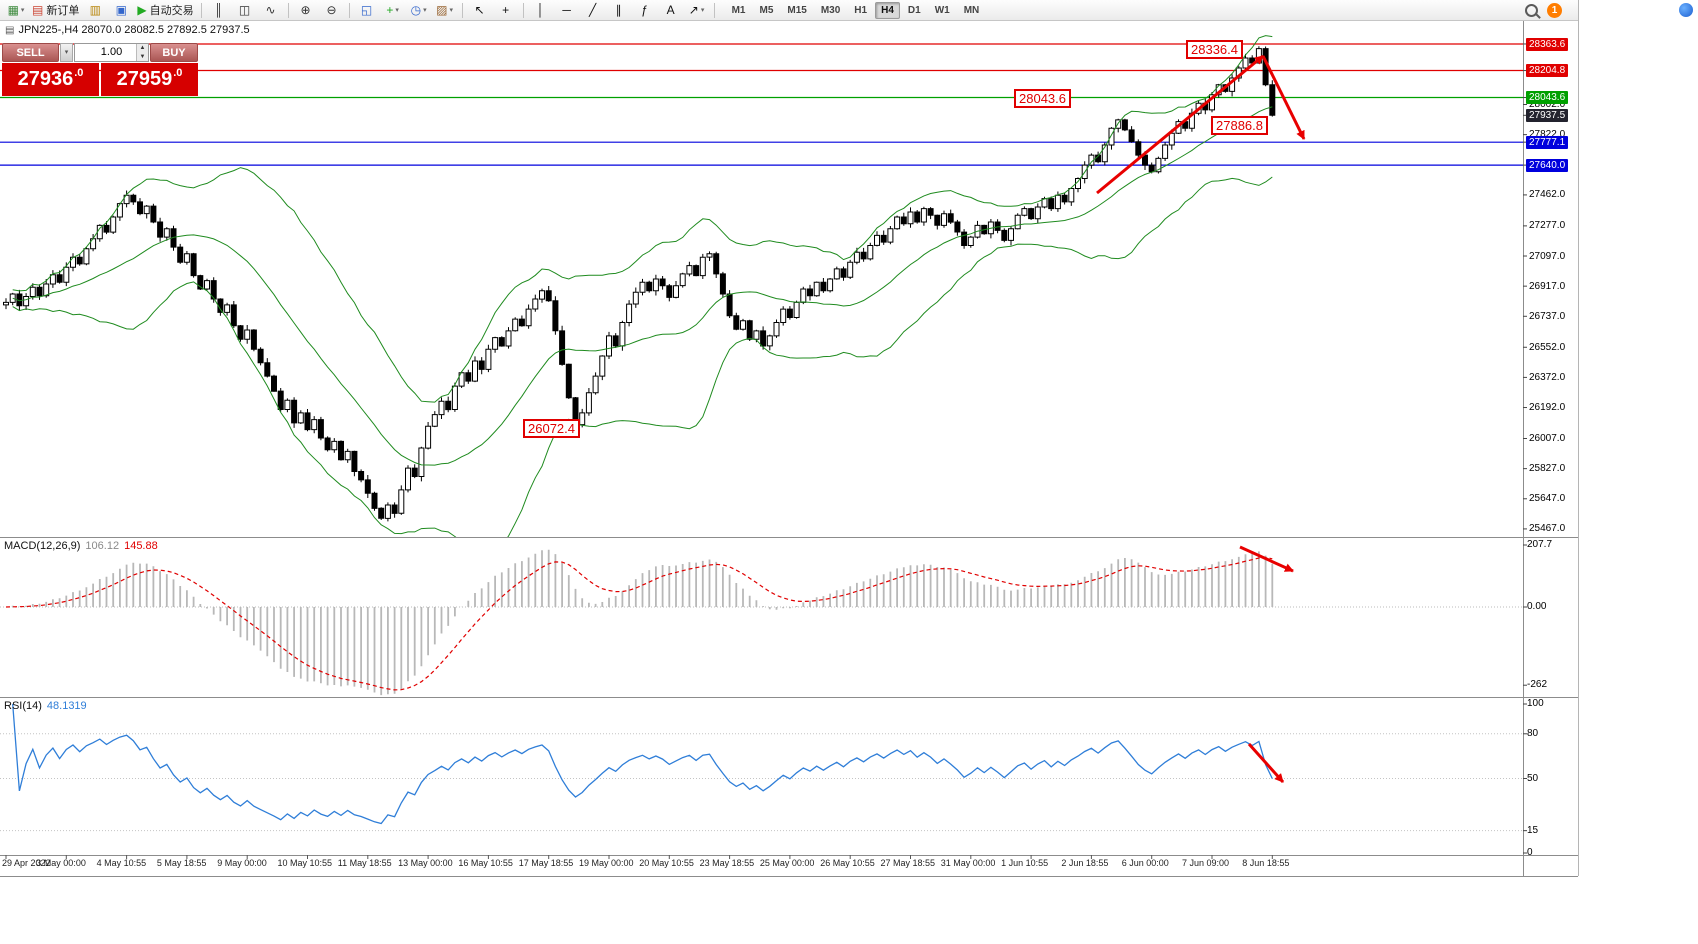  Describe the element at coordinates (142, 48) in the screenshot. I see `volume-increase-button: ▲` at that location.